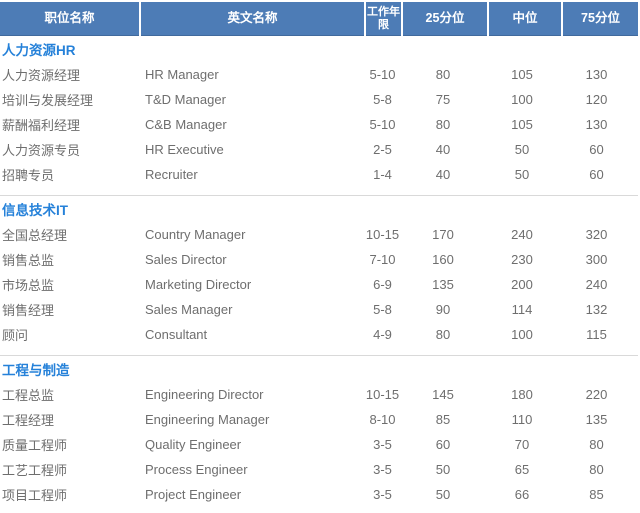 The image size is (640, 513). Describe the element at coordinates (596, 124) in the screenshot. I see `cell-p75: 130` at that location.